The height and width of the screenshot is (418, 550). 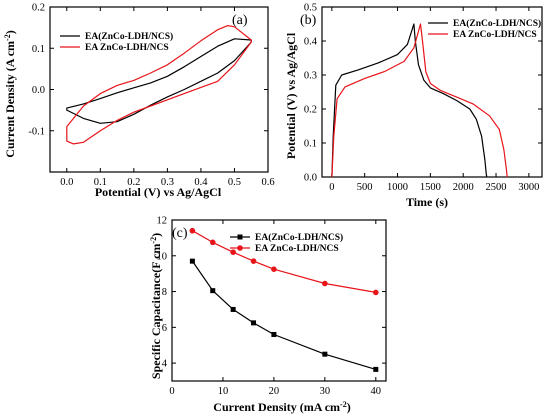 What do you see at coordinates (162, 221) in the screenshot?
I see `y-tick-label: 12` at bounding box center [162, 221].